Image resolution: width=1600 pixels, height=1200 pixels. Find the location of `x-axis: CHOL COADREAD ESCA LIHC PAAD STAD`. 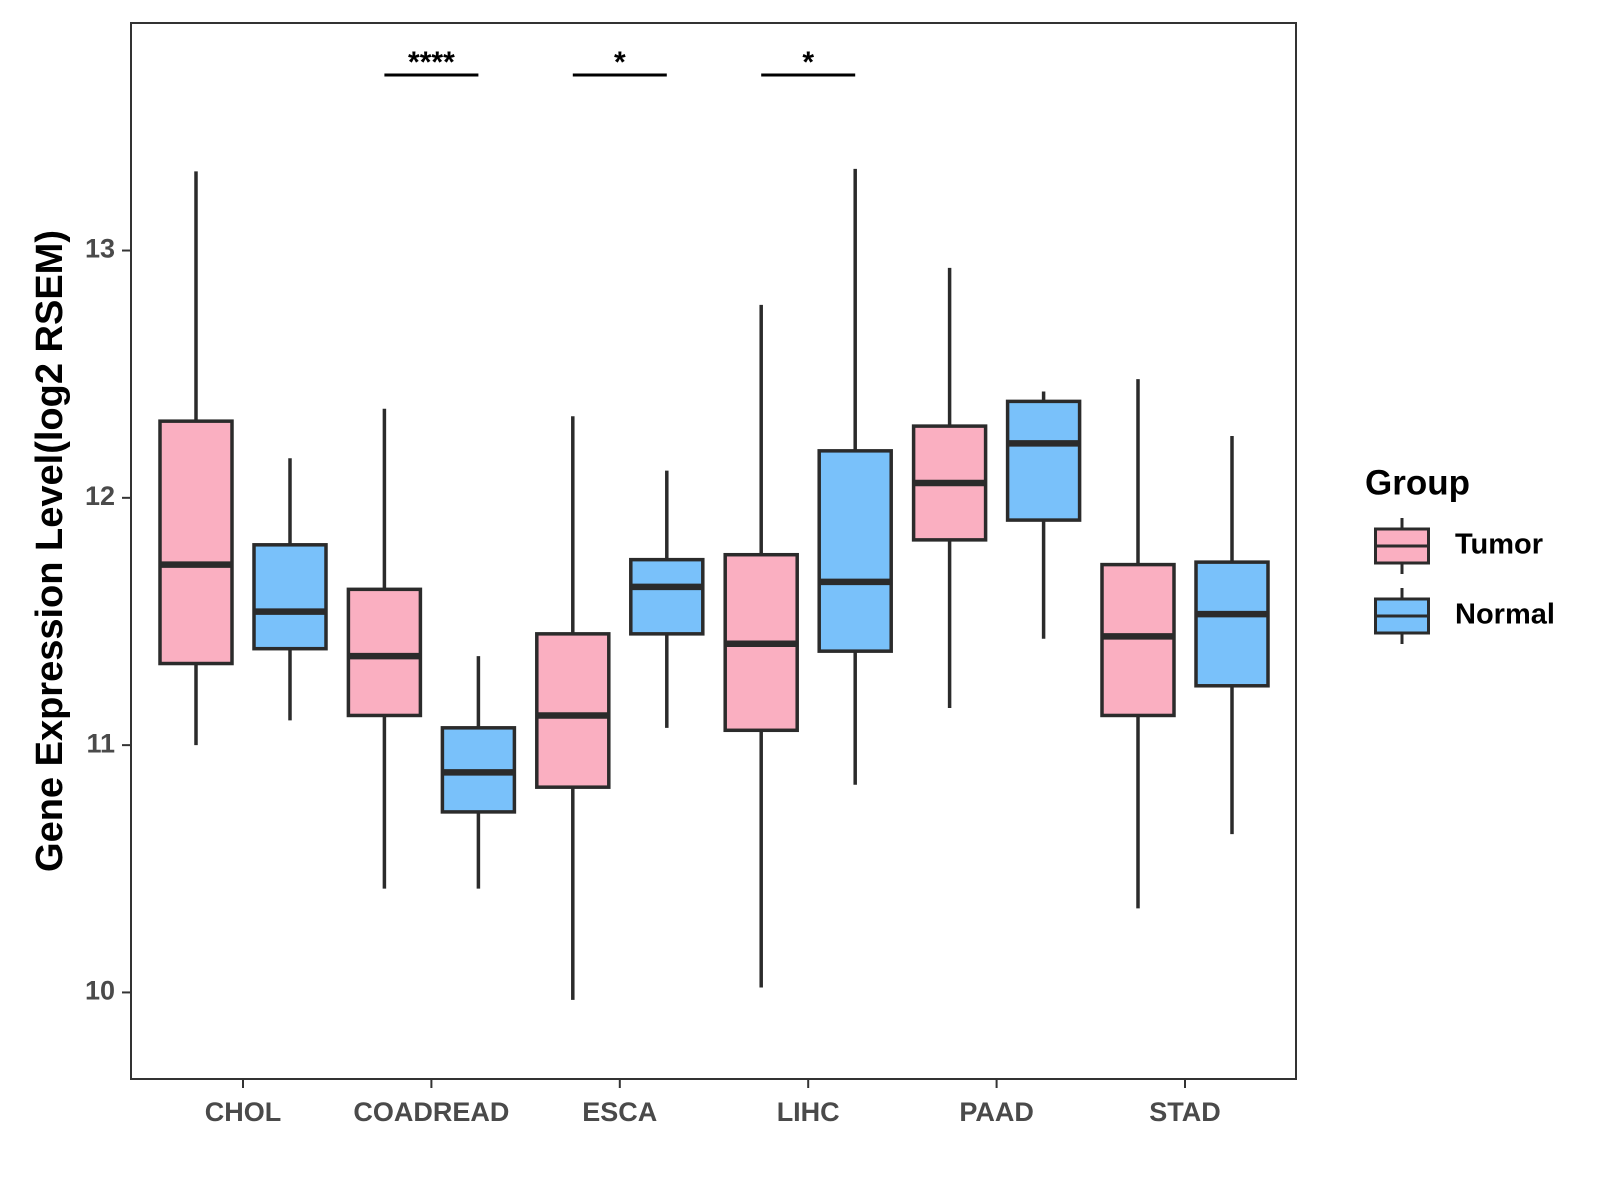

x-axis: CHOL COADREAD ESCA LIHC PAAD STAD is located at coordinates (713, 1103).